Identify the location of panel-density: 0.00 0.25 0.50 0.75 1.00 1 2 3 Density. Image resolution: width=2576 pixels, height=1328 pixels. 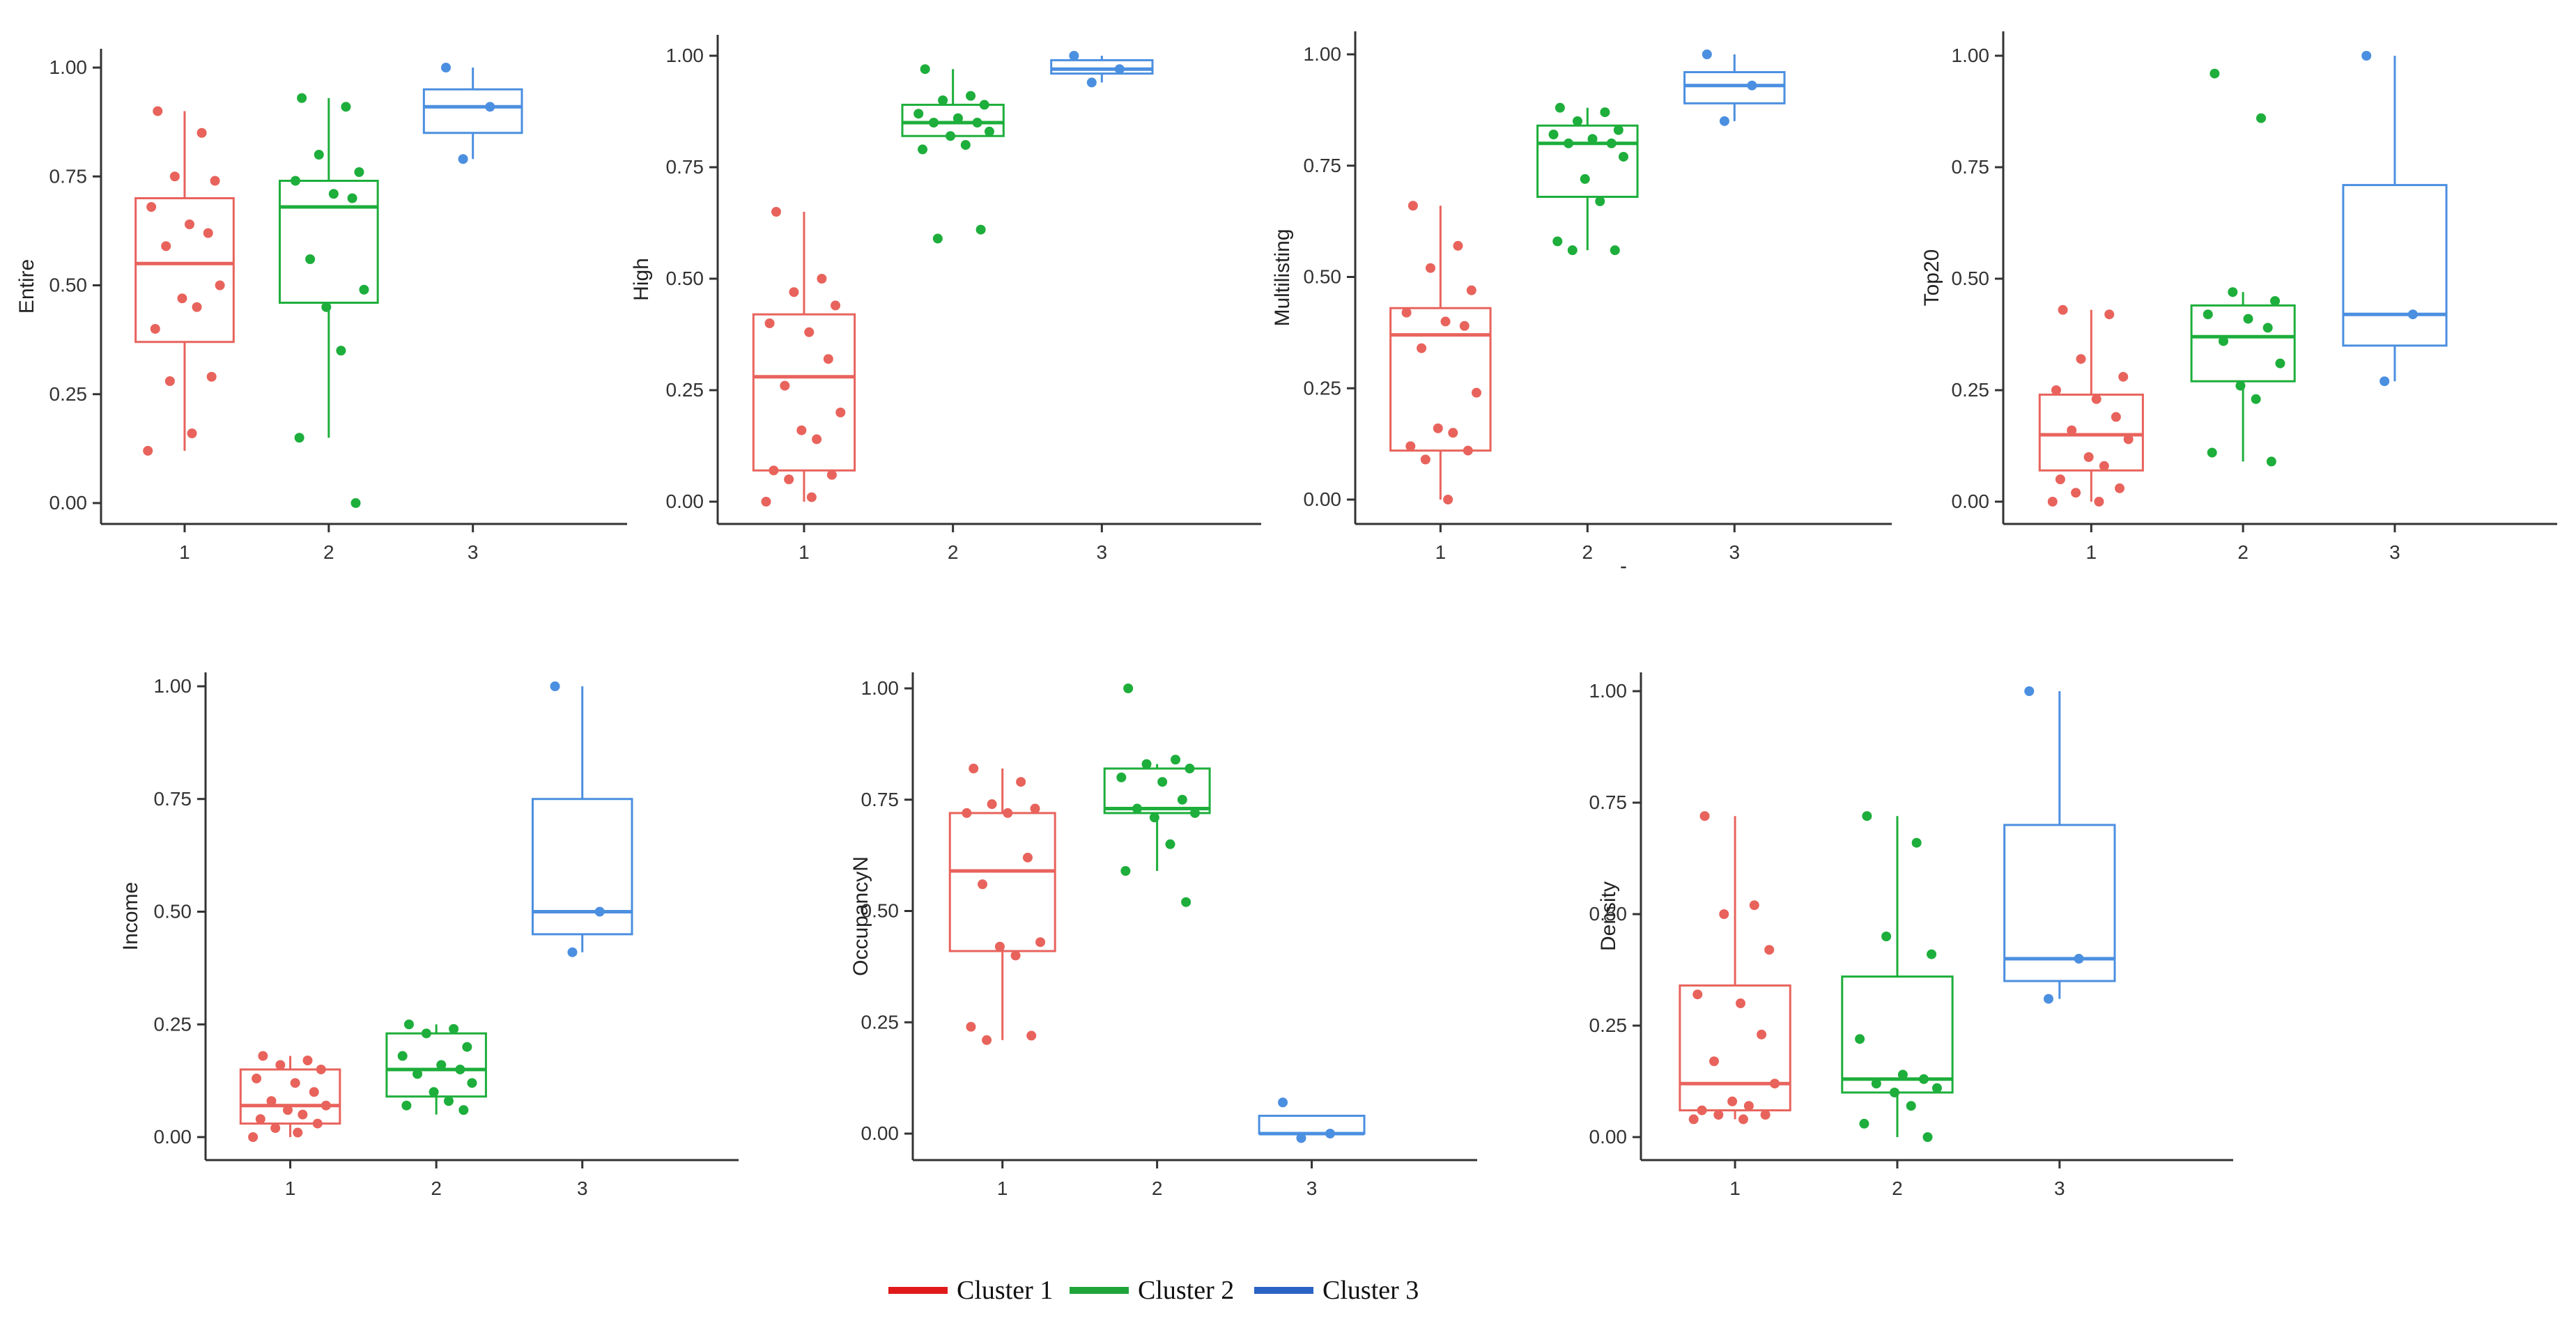
(1911, 936).